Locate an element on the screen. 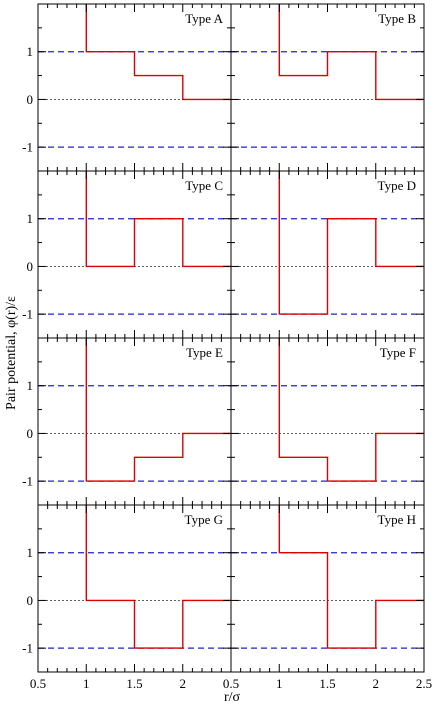  panel-5-potential-line is located at coordinates (158, 410).